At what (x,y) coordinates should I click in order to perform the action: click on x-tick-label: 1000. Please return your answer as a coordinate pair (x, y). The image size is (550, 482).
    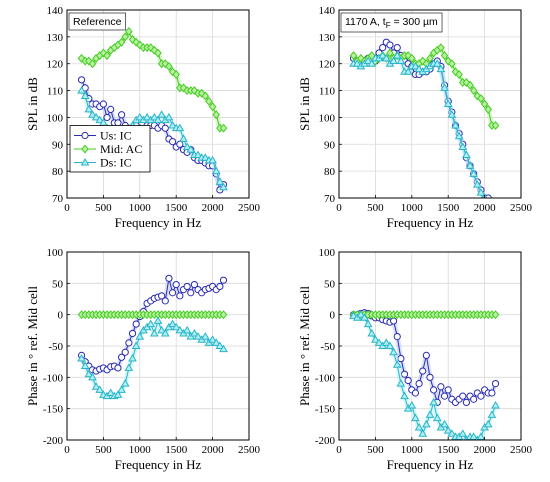
    Looking at the image, I should click on (412, 450).